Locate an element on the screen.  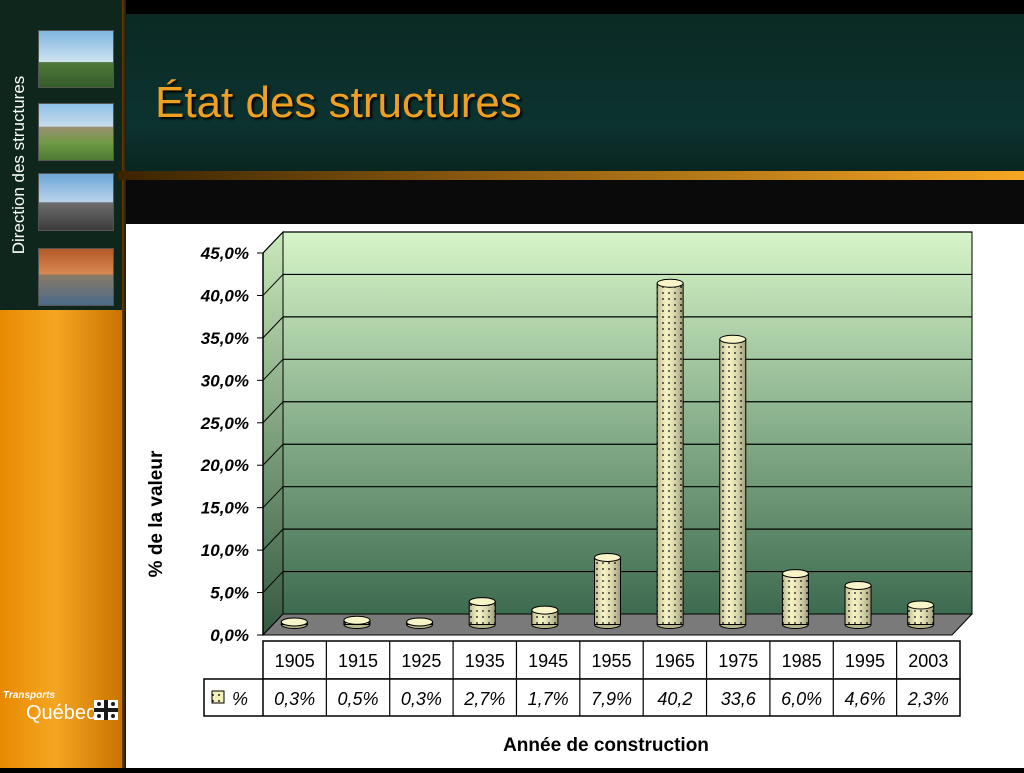
y-axis-label: % de la valeur is located at coordinates (156, 513).